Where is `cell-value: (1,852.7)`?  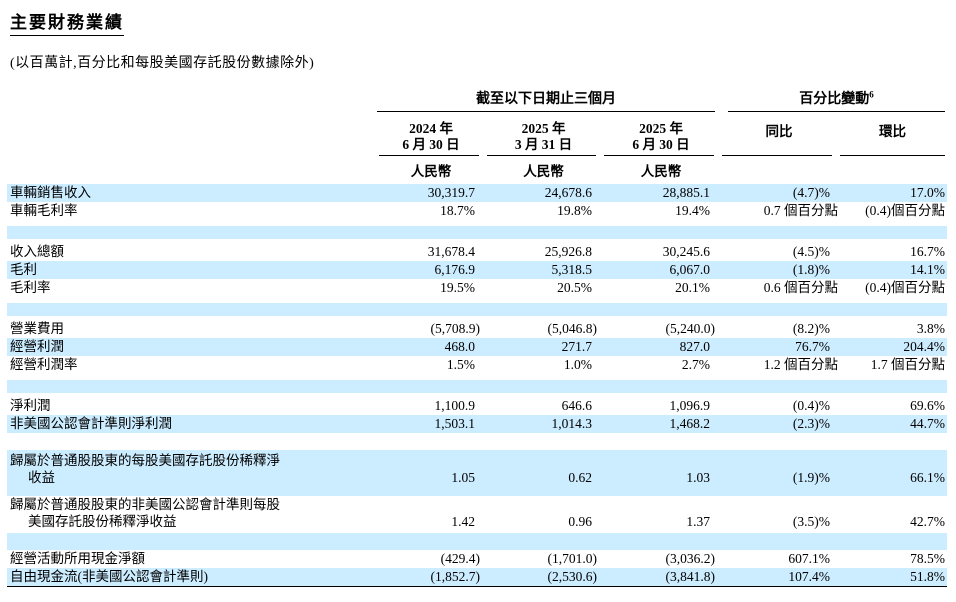 cell-value: (1,852.7) is located at coordinates (455, 576).